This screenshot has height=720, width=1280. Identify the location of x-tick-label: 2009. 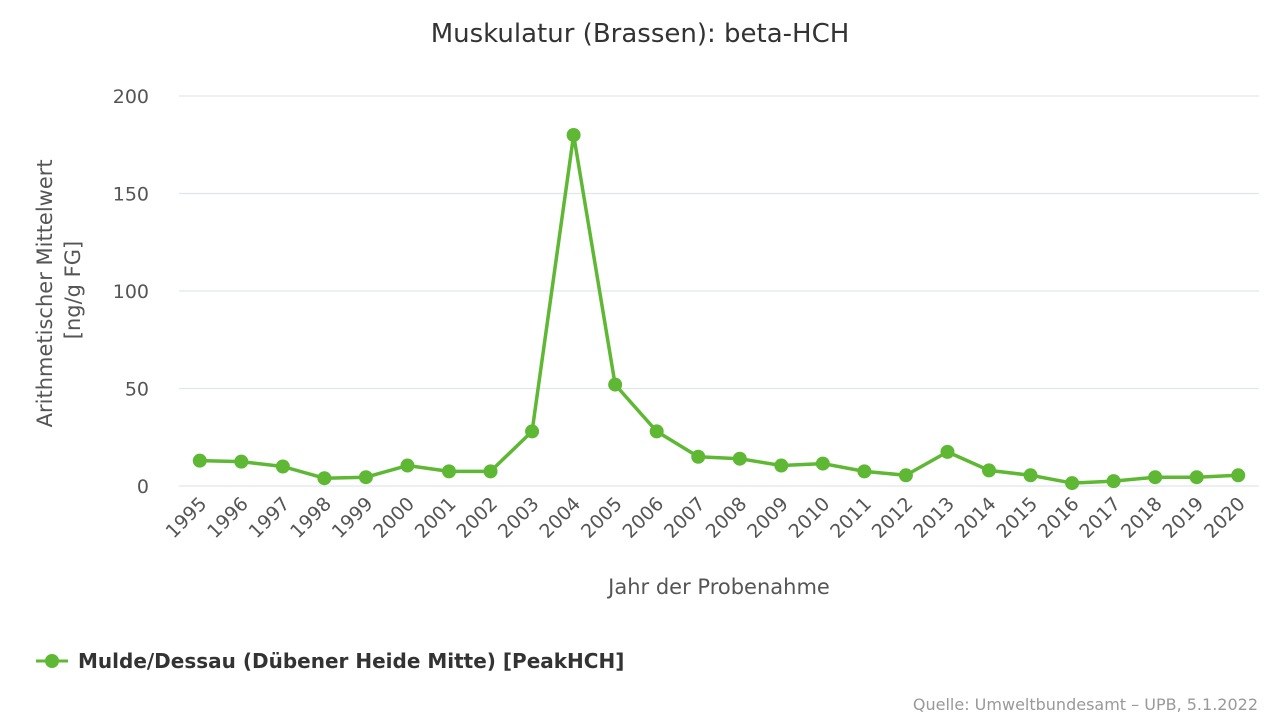
(768, 518).